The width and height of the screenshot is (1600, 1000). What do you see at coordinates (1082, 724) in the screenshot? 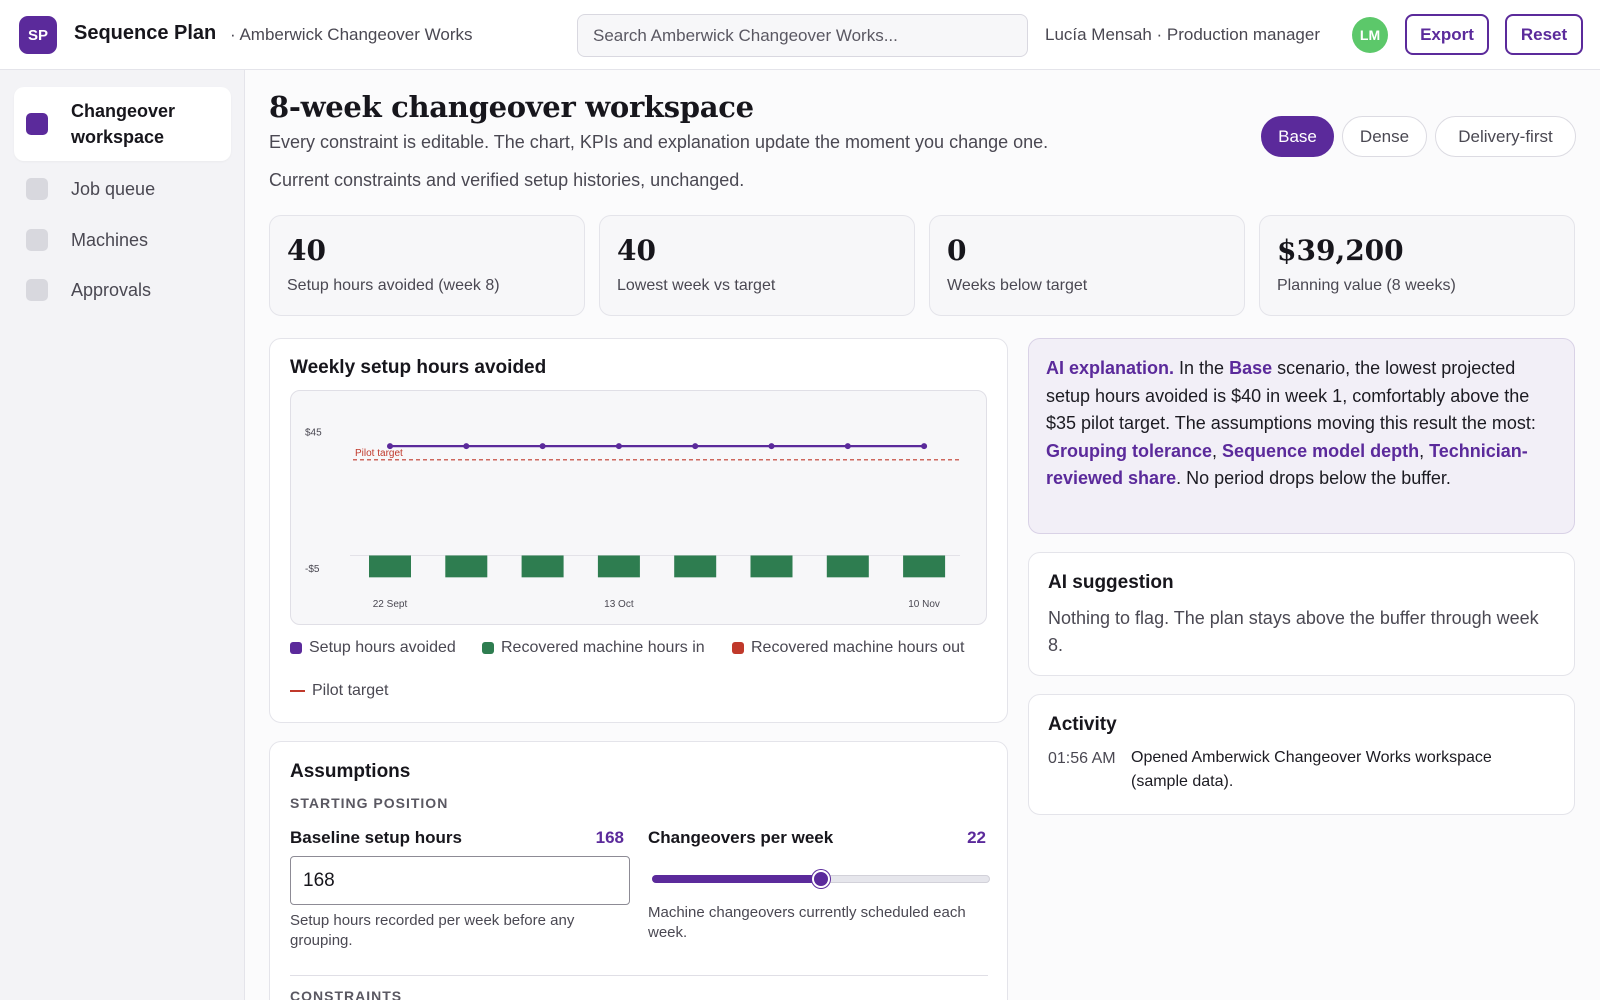
I see `activity-title: Activity` at bounding box center [1082, 724].